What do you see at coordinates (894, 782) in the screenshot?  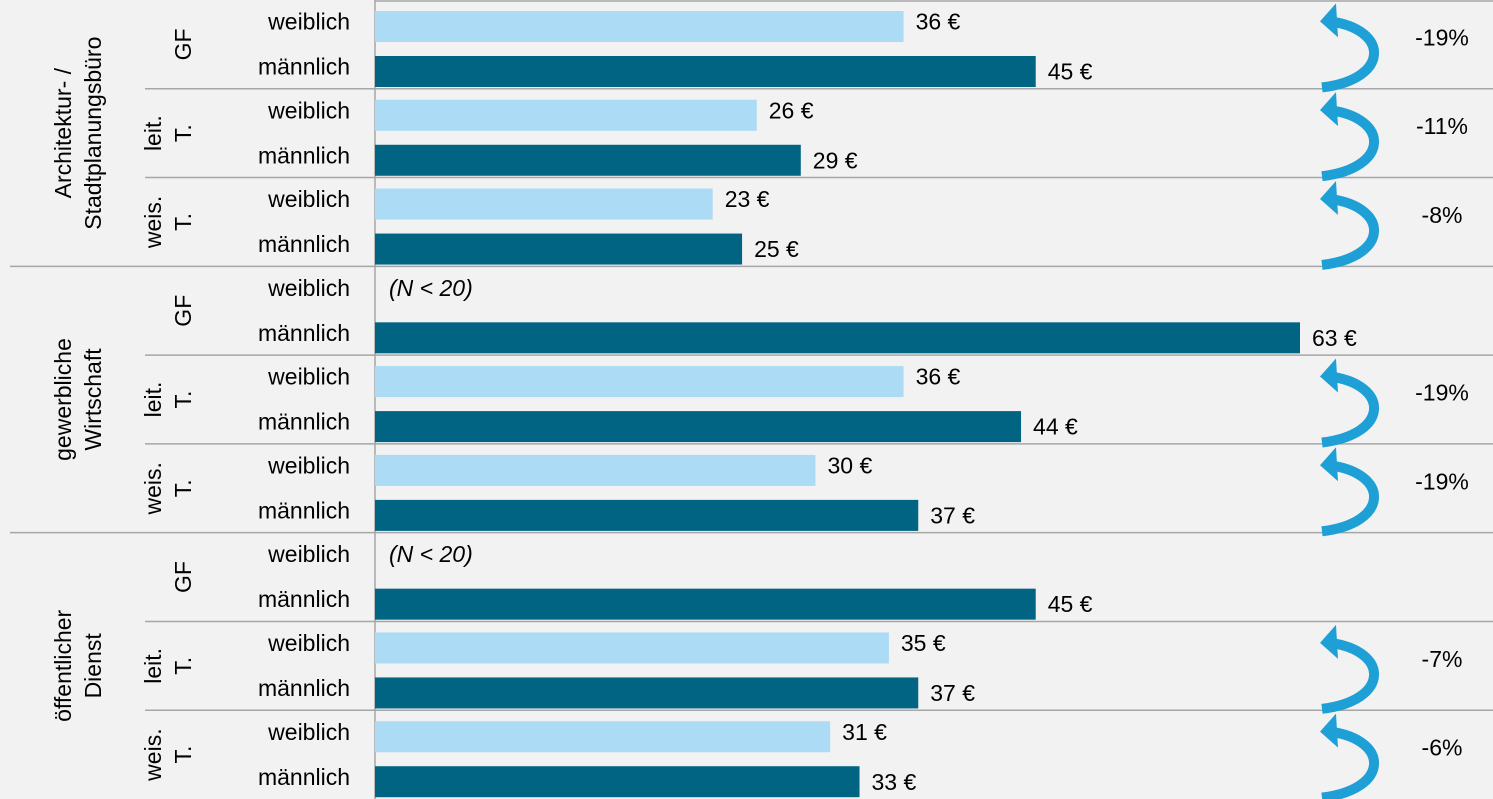 I see `value-label: 33 €` at bounding box center [894, 782].